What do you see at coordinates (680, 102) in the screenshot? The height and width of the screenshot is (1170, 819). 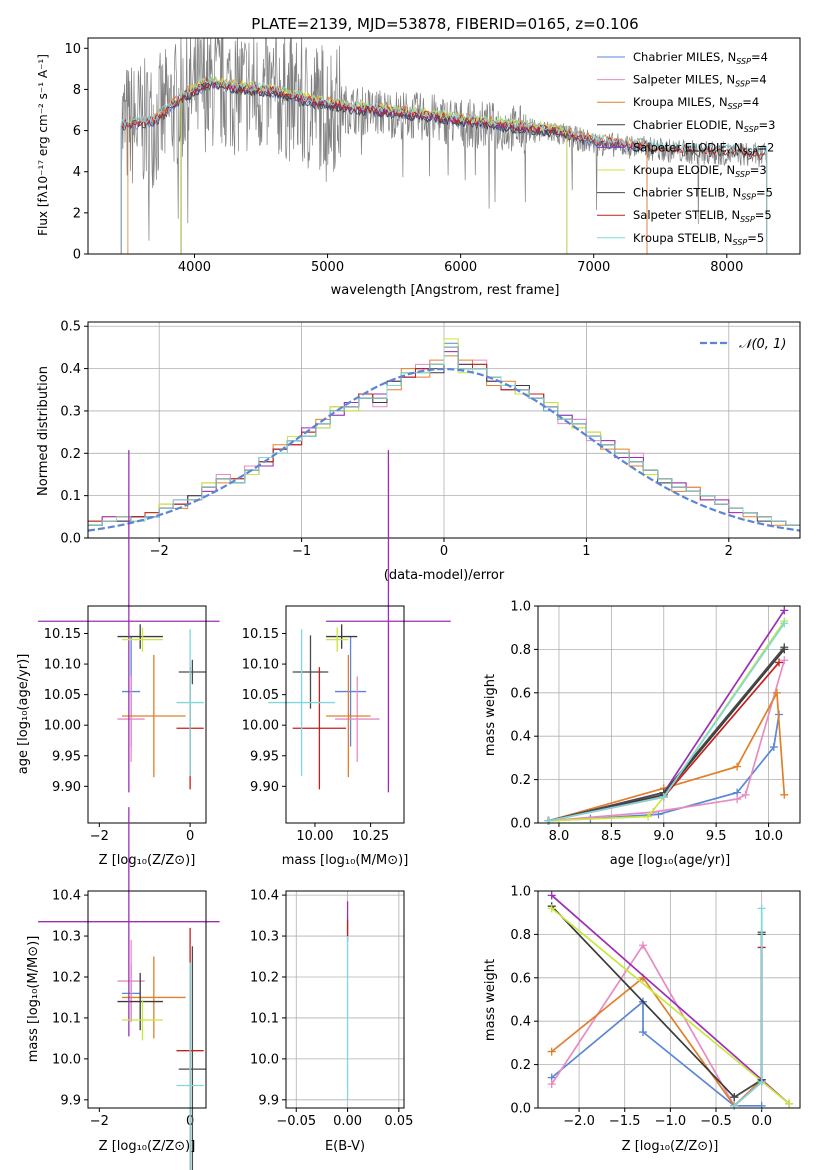 I see `legend-text: Kroupa MILES, N` at bounding box center [680, 102].